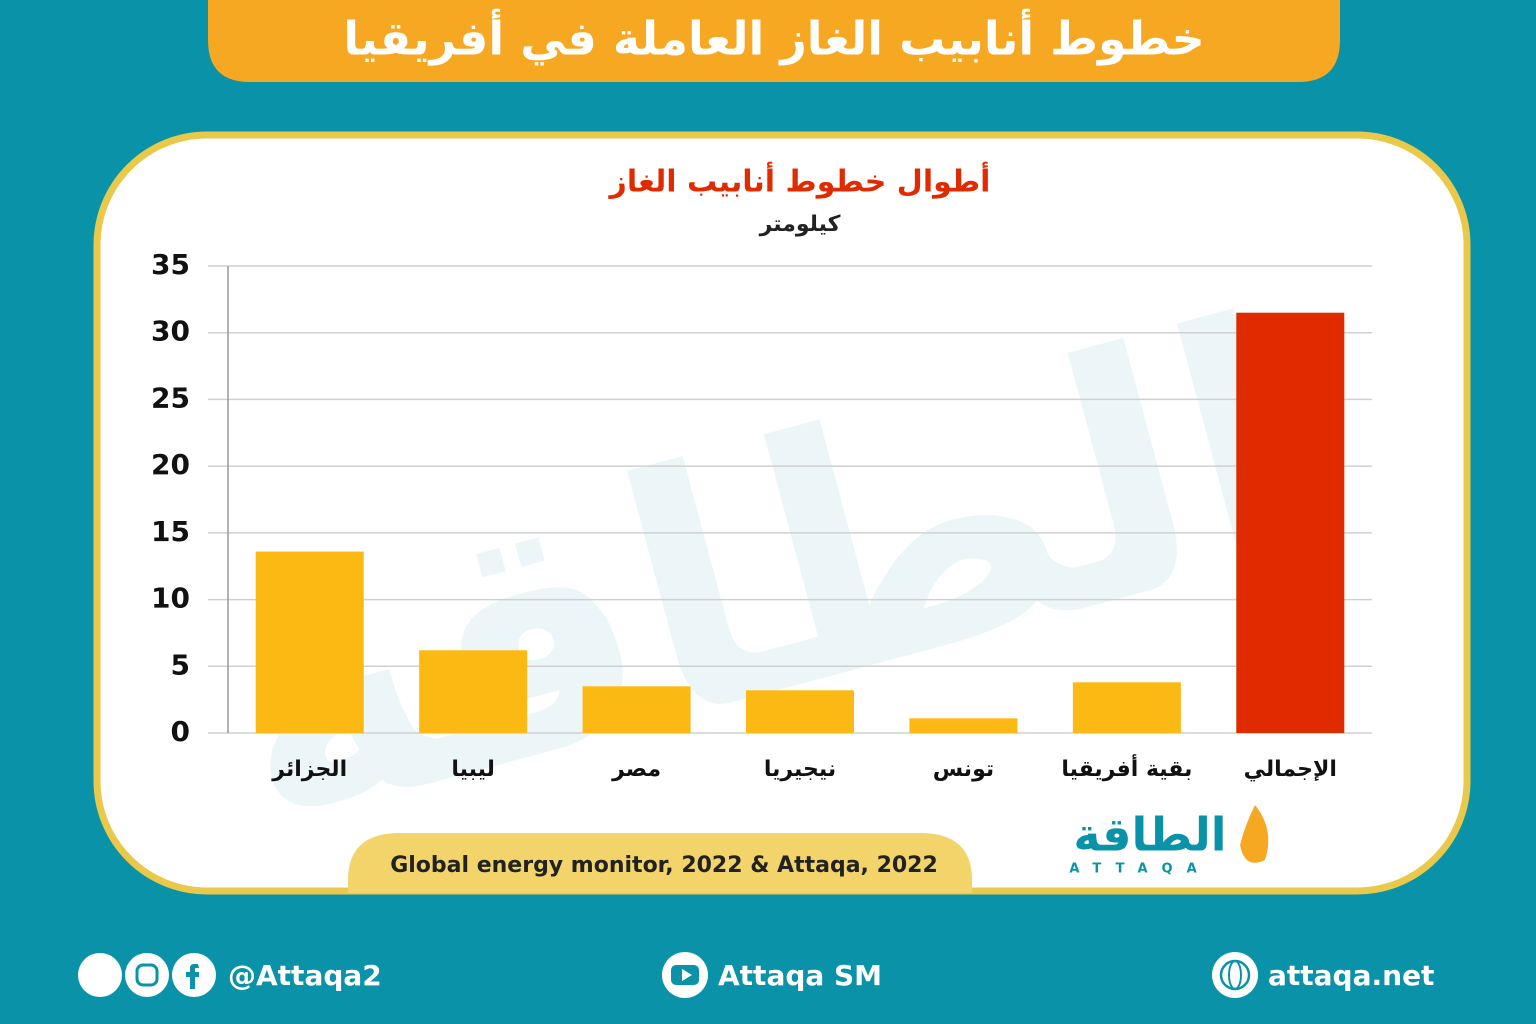  What do you see at coordinates (472, 769) in the screenshot?
I see `x-tick-label: ليبيا` at bounding box center [472, 769].